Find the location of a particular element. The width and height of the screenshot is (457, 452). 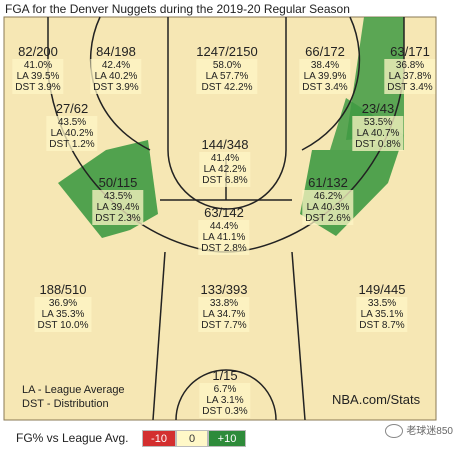

zone-label-left-long: 188/510 36.9% LA 35.3% DST 10.0% is located at coordinates (63, 307).